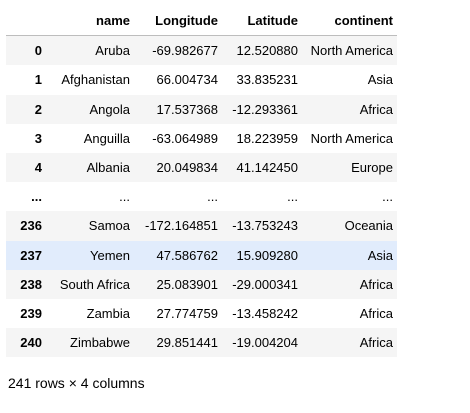  I want to click on cell-longitude: 27.774759, so click(187, 313).